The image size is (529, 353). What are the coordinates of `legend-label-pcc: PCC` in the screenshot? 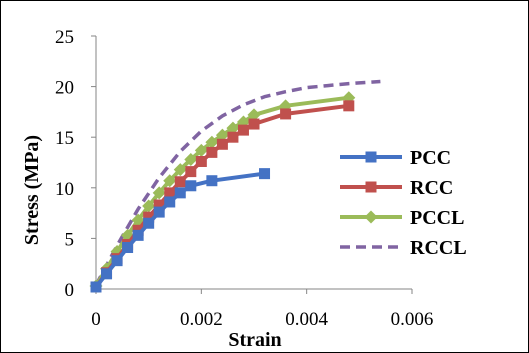 It's located at (430, 158).